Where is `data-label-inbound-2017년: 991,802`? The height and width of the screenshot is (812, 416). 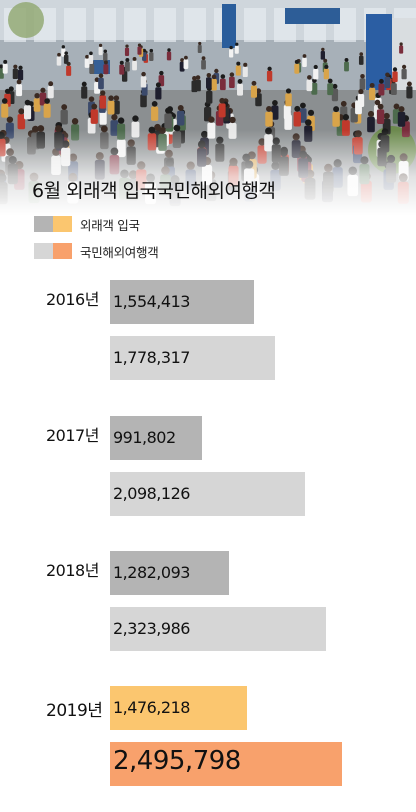 data-label-inbound-2017년: 991,802 is located at coordinates (144, 437).